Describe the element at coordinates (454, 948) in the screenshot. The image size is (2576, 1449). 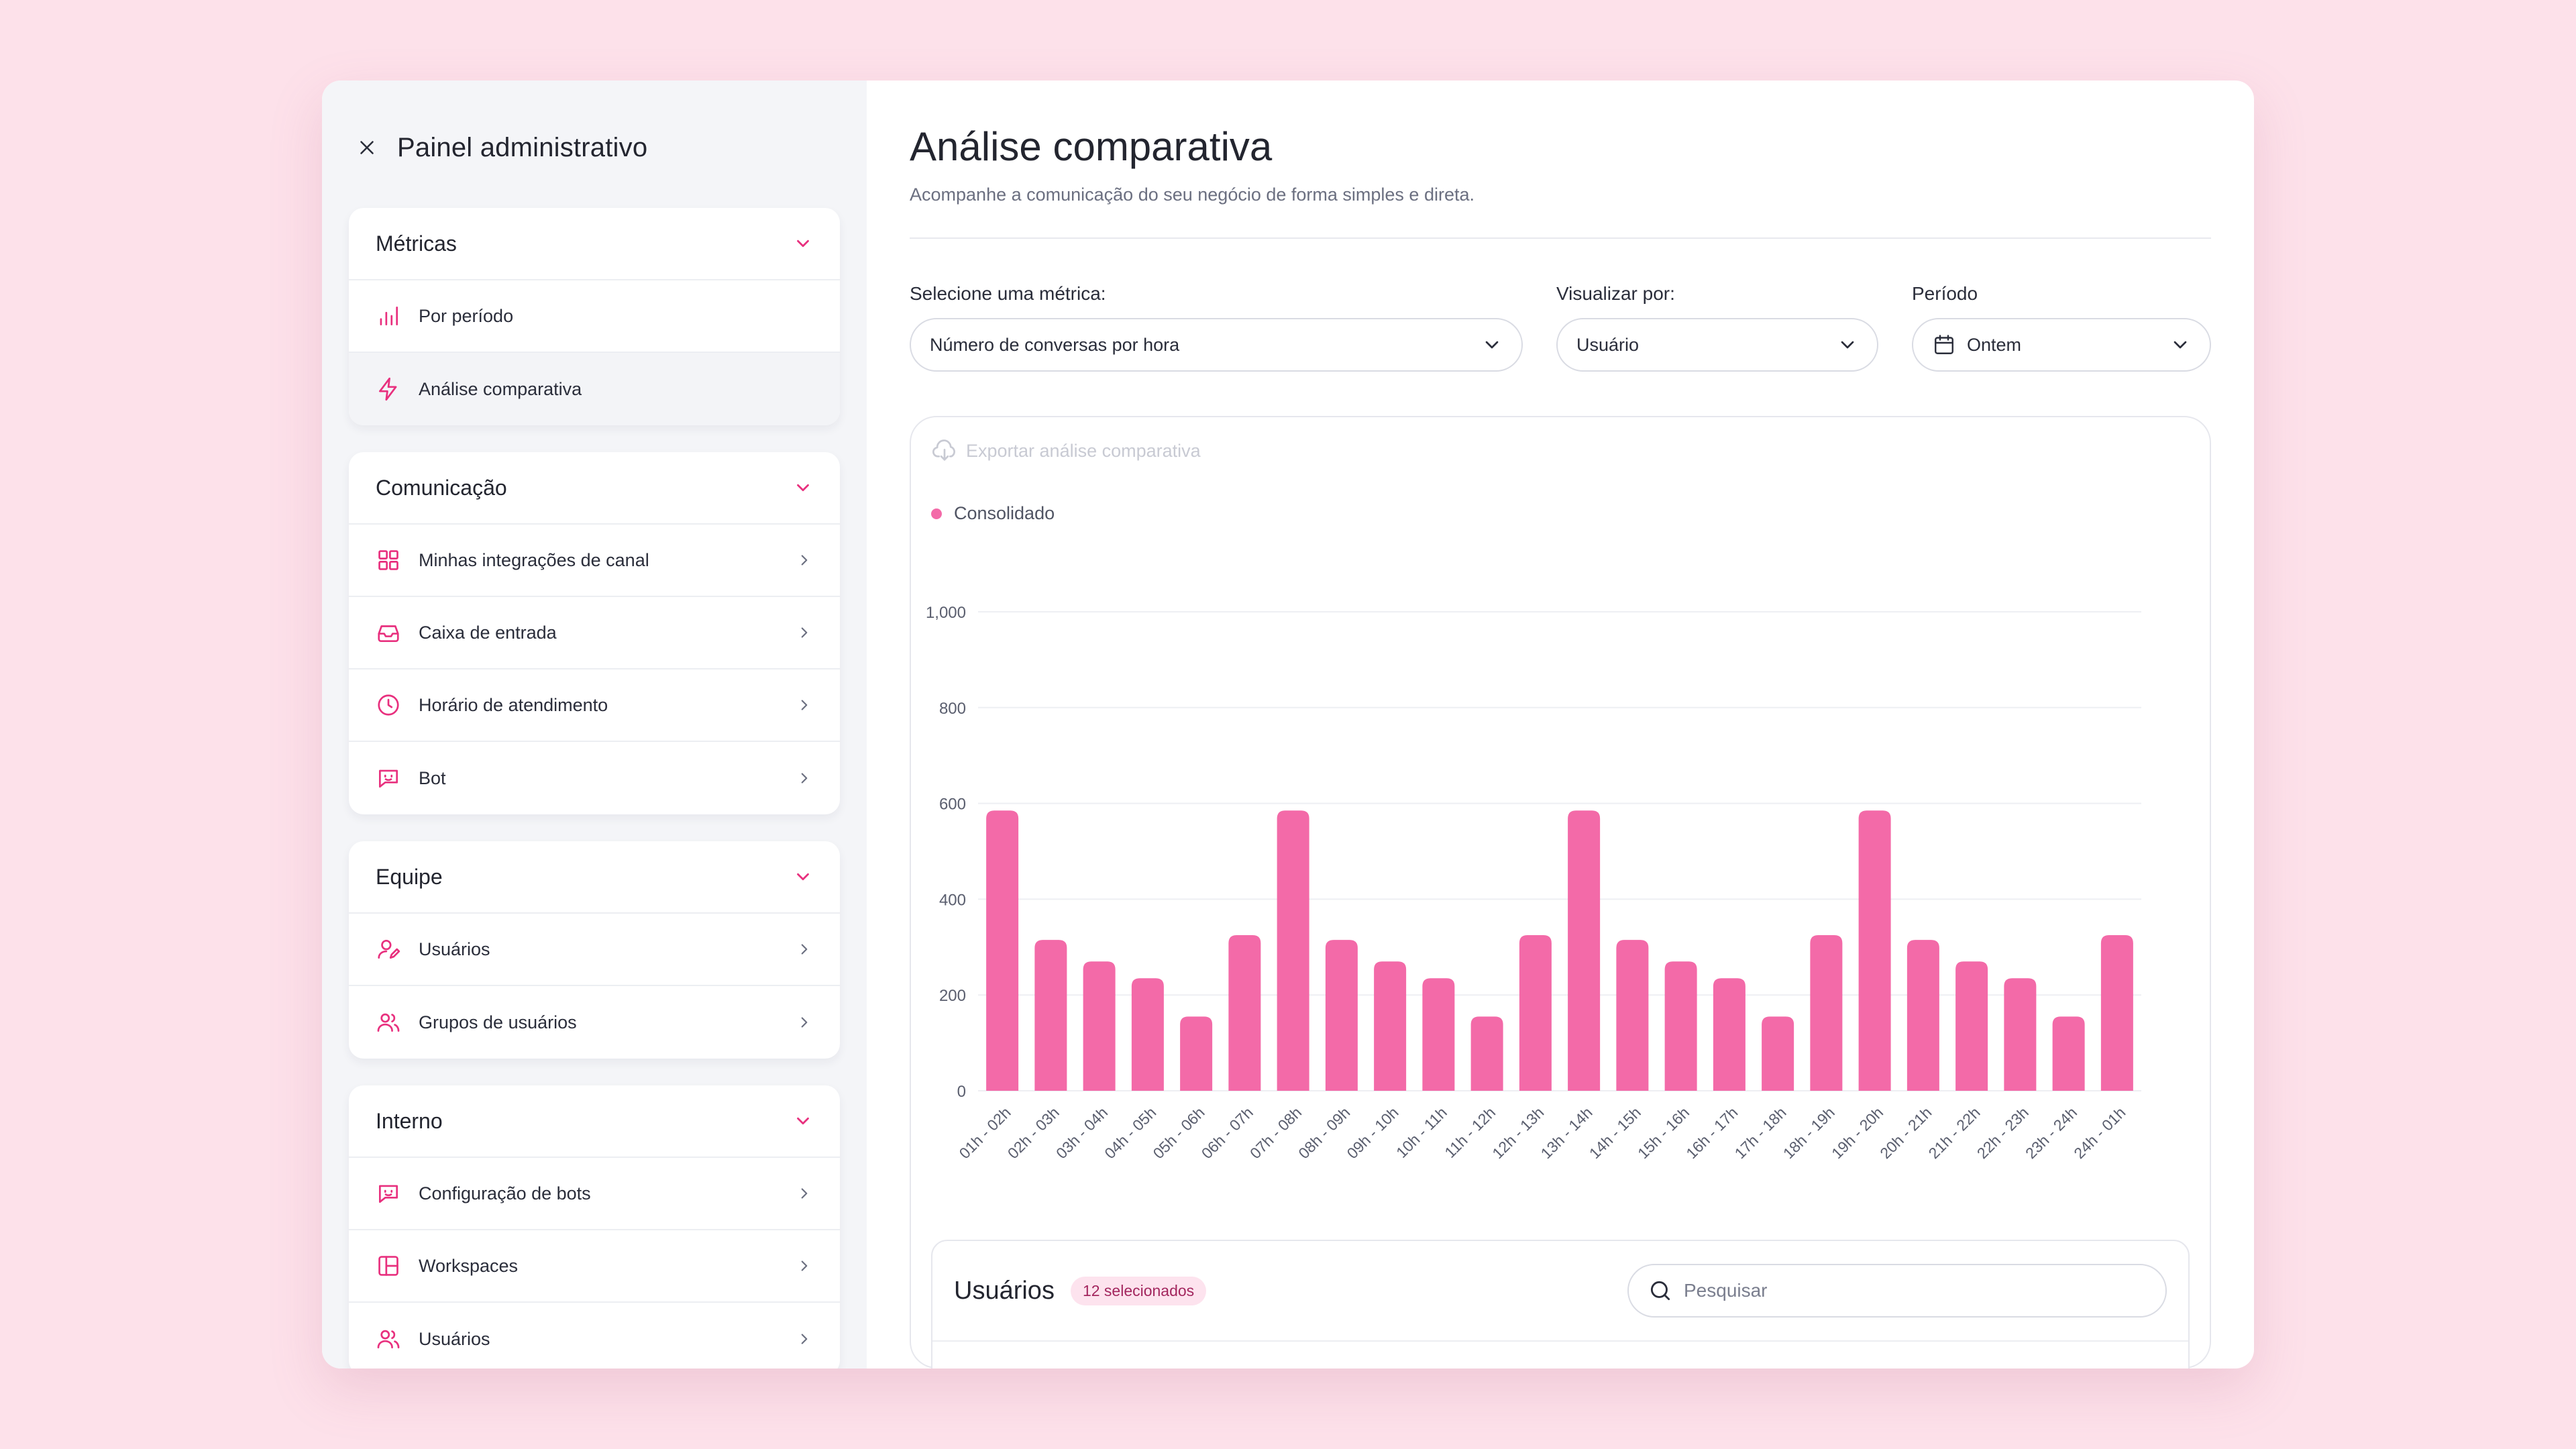
I see `sidebar-item-label: Usuários` at that location.